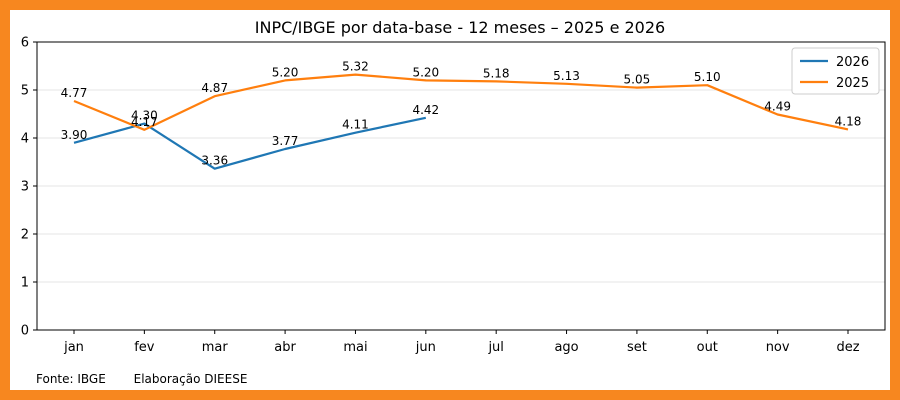 The image size is (900, 400). Describe the element at coordinates (425, 347) in the screenshot. I see `x-tick-label-jun: jun` at that location.